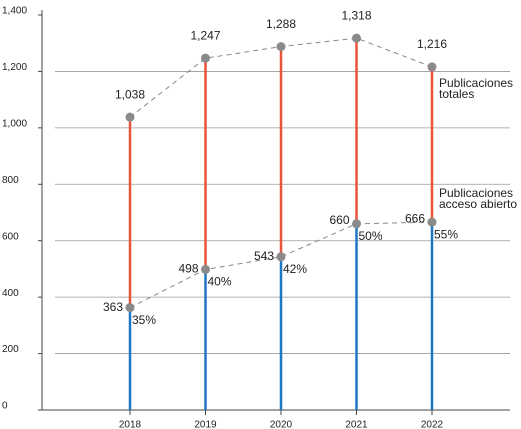 This screenshot has height=429, width=521. I want to click on trend-line, so click(281, 265).